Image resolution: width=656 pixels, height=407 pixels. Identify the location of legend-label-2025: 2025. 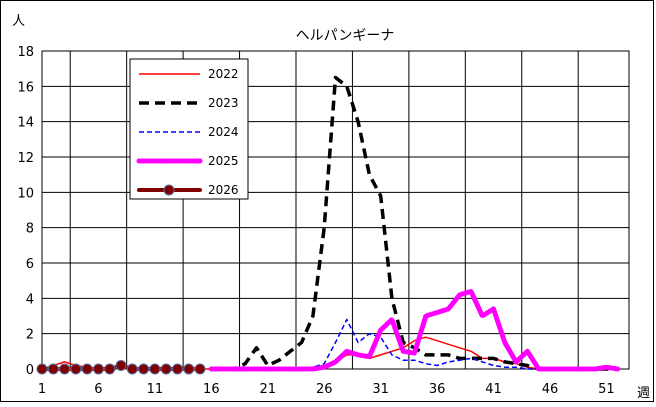
(223, 161).